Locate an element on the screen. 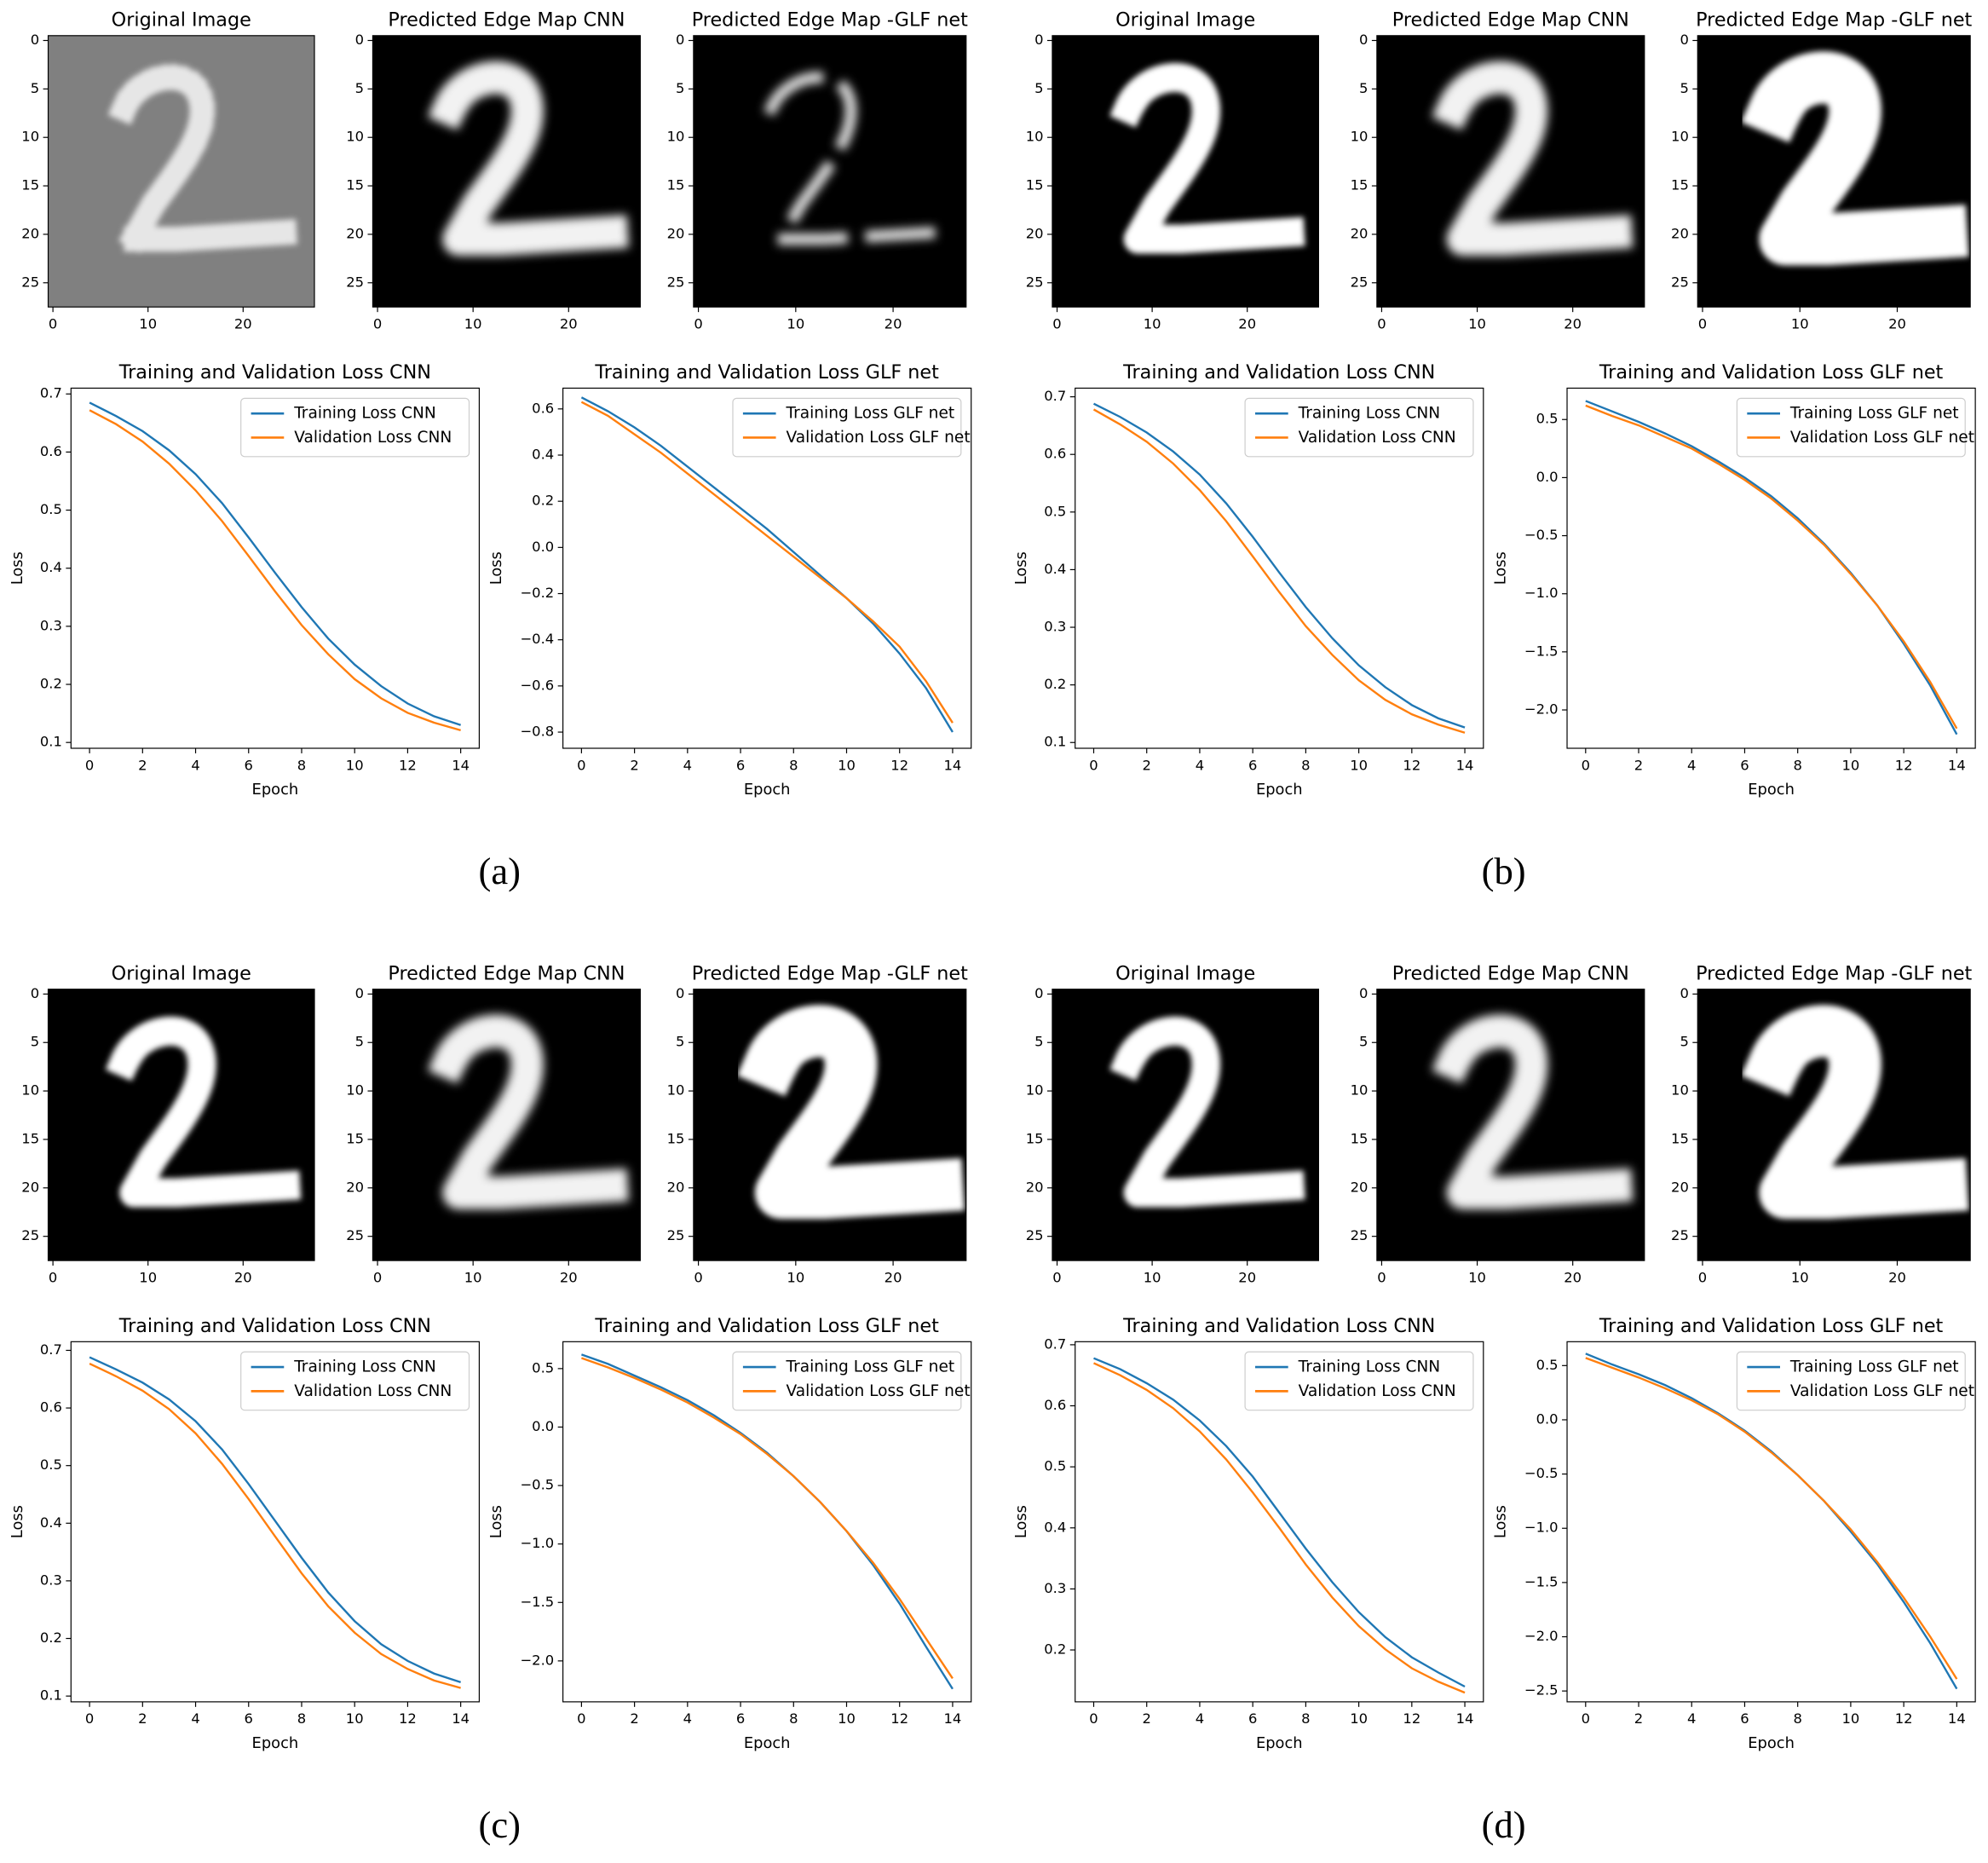 The image size is (1988, 1863). y-tick-label: −0.8 is located at coordinates (537, 732).